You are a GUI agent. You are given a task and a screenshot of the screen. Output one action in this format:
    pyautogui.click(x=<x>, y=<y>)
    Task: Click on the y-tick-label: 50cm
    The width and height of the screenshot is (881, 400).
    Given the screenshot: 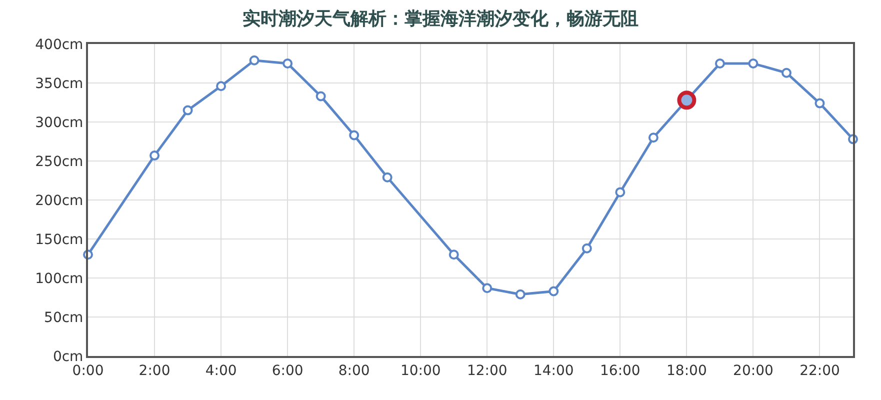 What is the action you would take?
    pyautogui.click(x=64, y=318)
    